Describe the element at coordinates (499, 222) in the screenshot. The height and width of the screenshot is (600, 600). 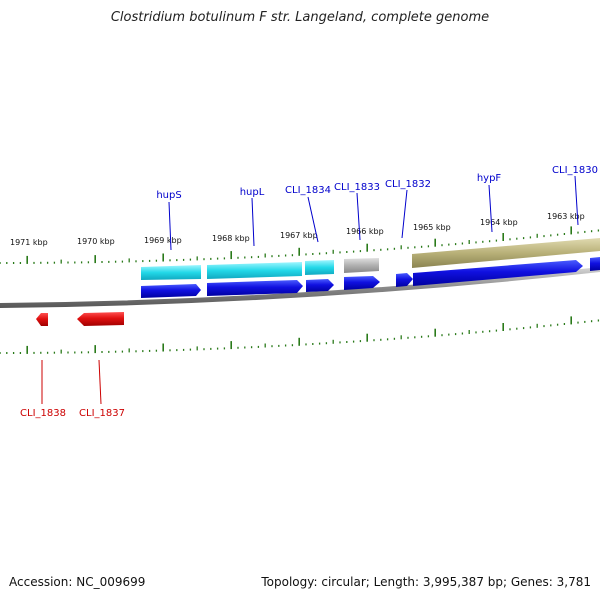
I see `scale-label: 1964 kbp` at that location.